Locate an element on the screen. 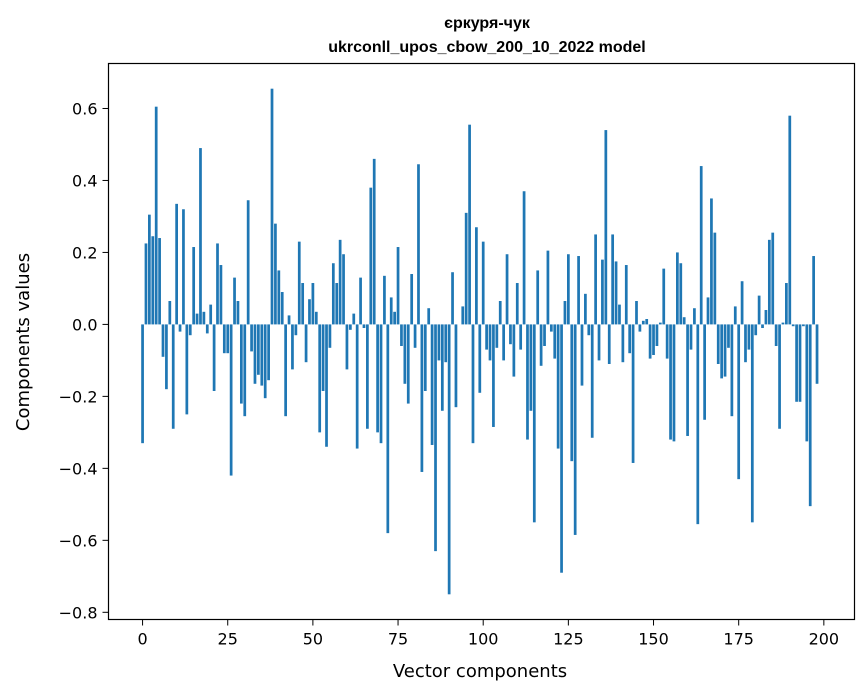 The height and width of the screenshot is (696, 867). x-axis-ticks: 0 25 50 75 100 125 150 175 200 is located at coordinates (488, 634).